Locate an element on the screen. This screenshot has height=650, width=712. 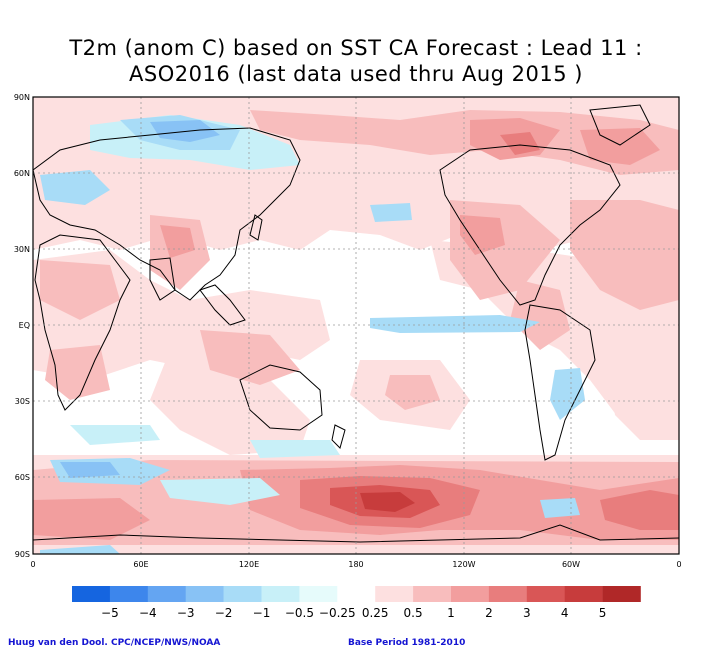
lat-label-90s: 90S is located at coordinates (22, 554).